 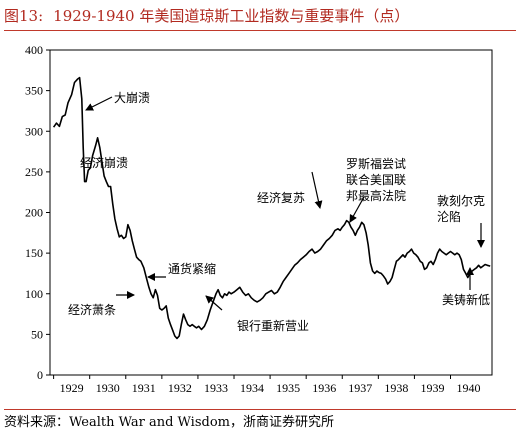 What do you see at coordinates (180, 388) in the screenshot?
I see `x-tick-label: 1932` at bounding box center [180, 388].